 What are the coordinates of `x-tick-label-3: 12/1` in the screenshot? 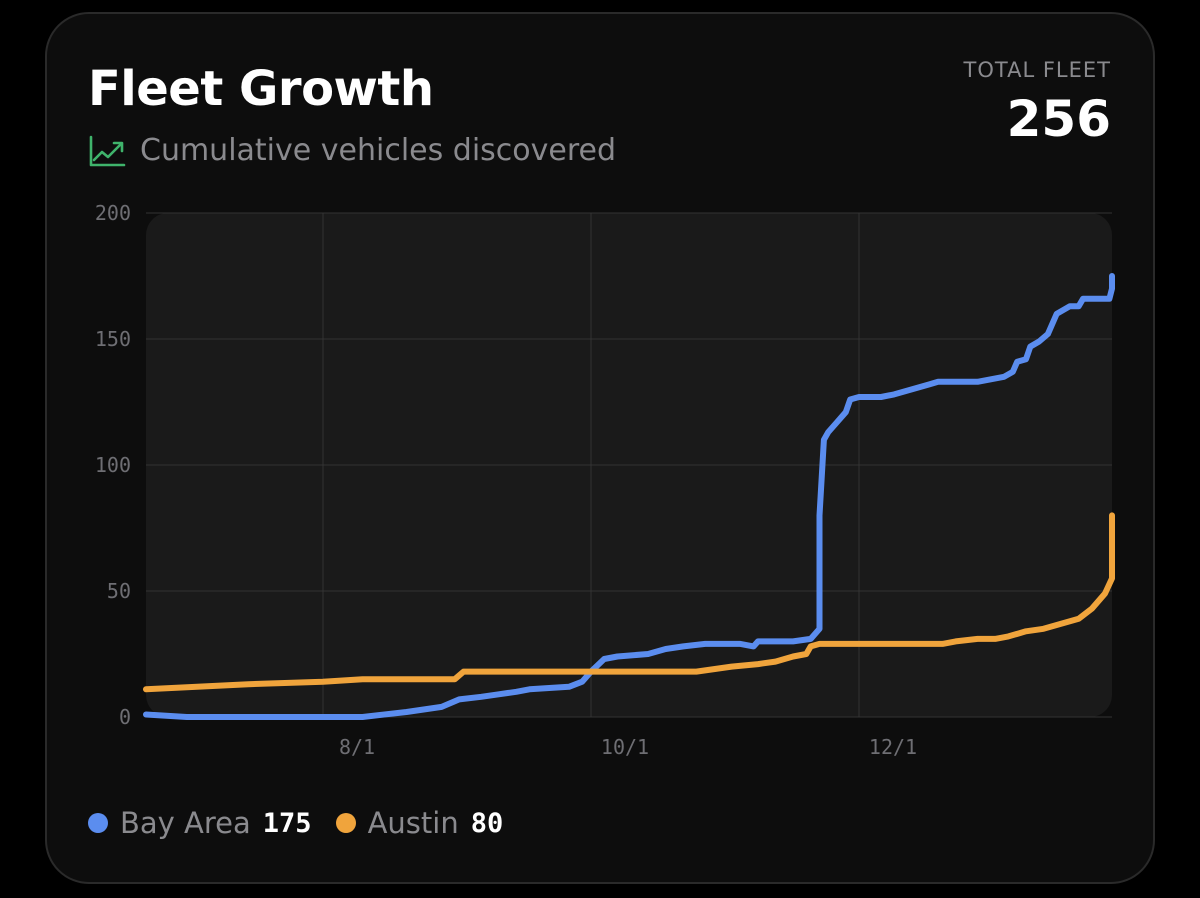 It's located at (893, 747).